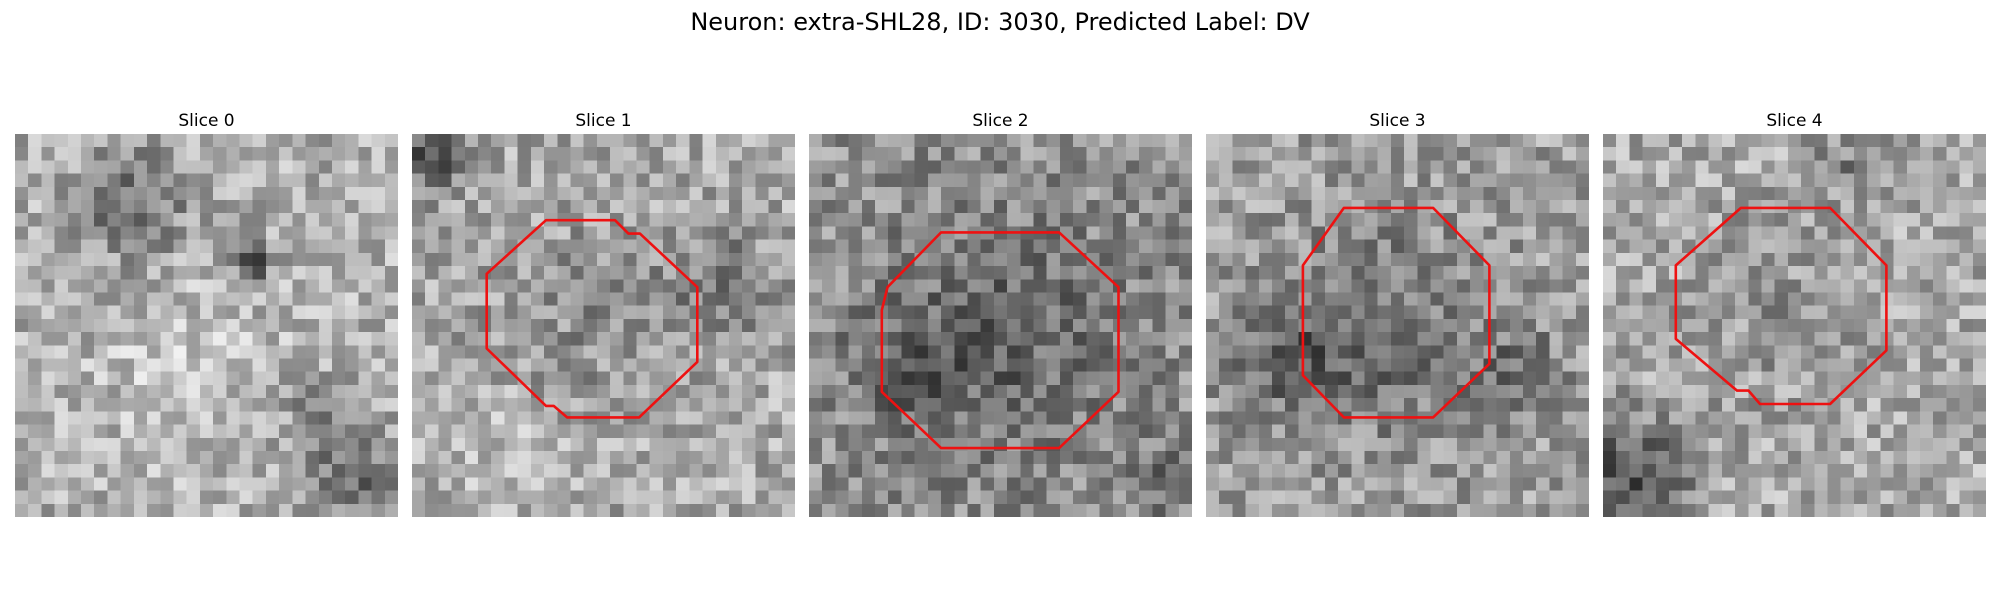 The image size is (2000, 600). What do you see at coordinates (1794, 121) in the screenshot?
I see `slice-title-4: Slice 4` at bounding box center [1794, 121].